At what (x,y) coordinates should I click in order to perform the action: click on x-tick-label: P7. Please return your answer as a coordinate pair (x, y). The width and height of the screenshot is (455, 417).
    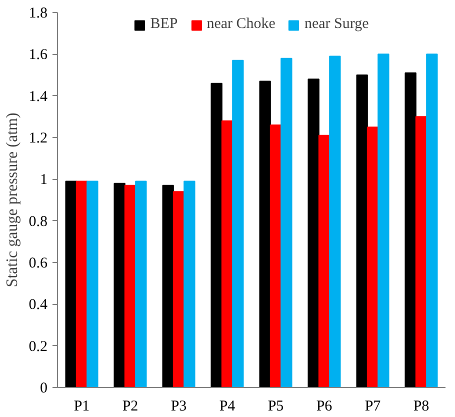
    Looking at the image, I should click on (373, 406).